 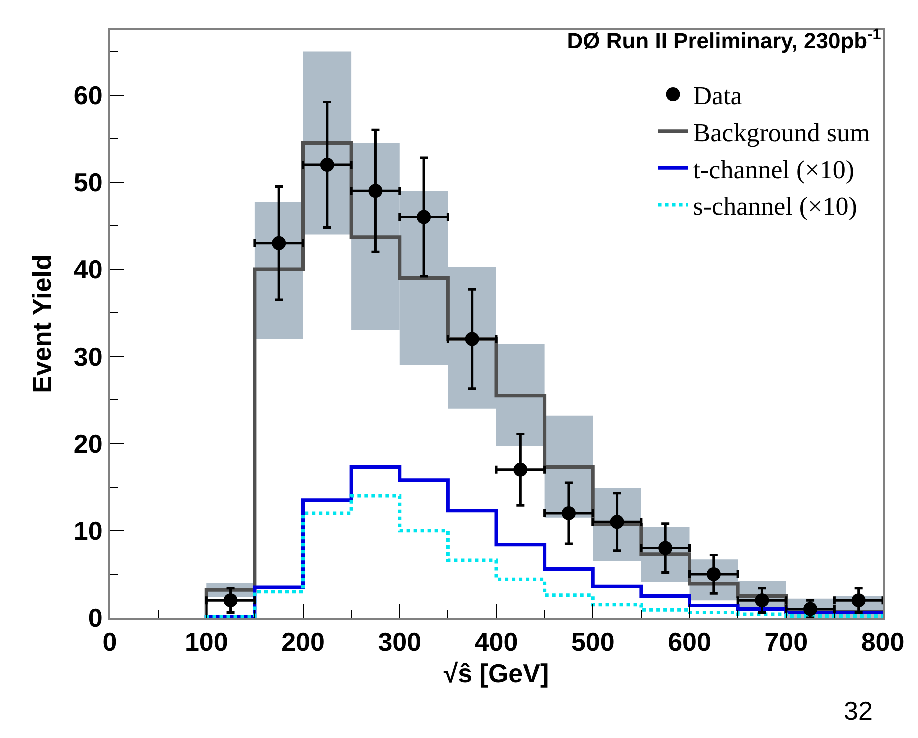 I want to click on y-tick-label: 60, so click(x=88, y=95).